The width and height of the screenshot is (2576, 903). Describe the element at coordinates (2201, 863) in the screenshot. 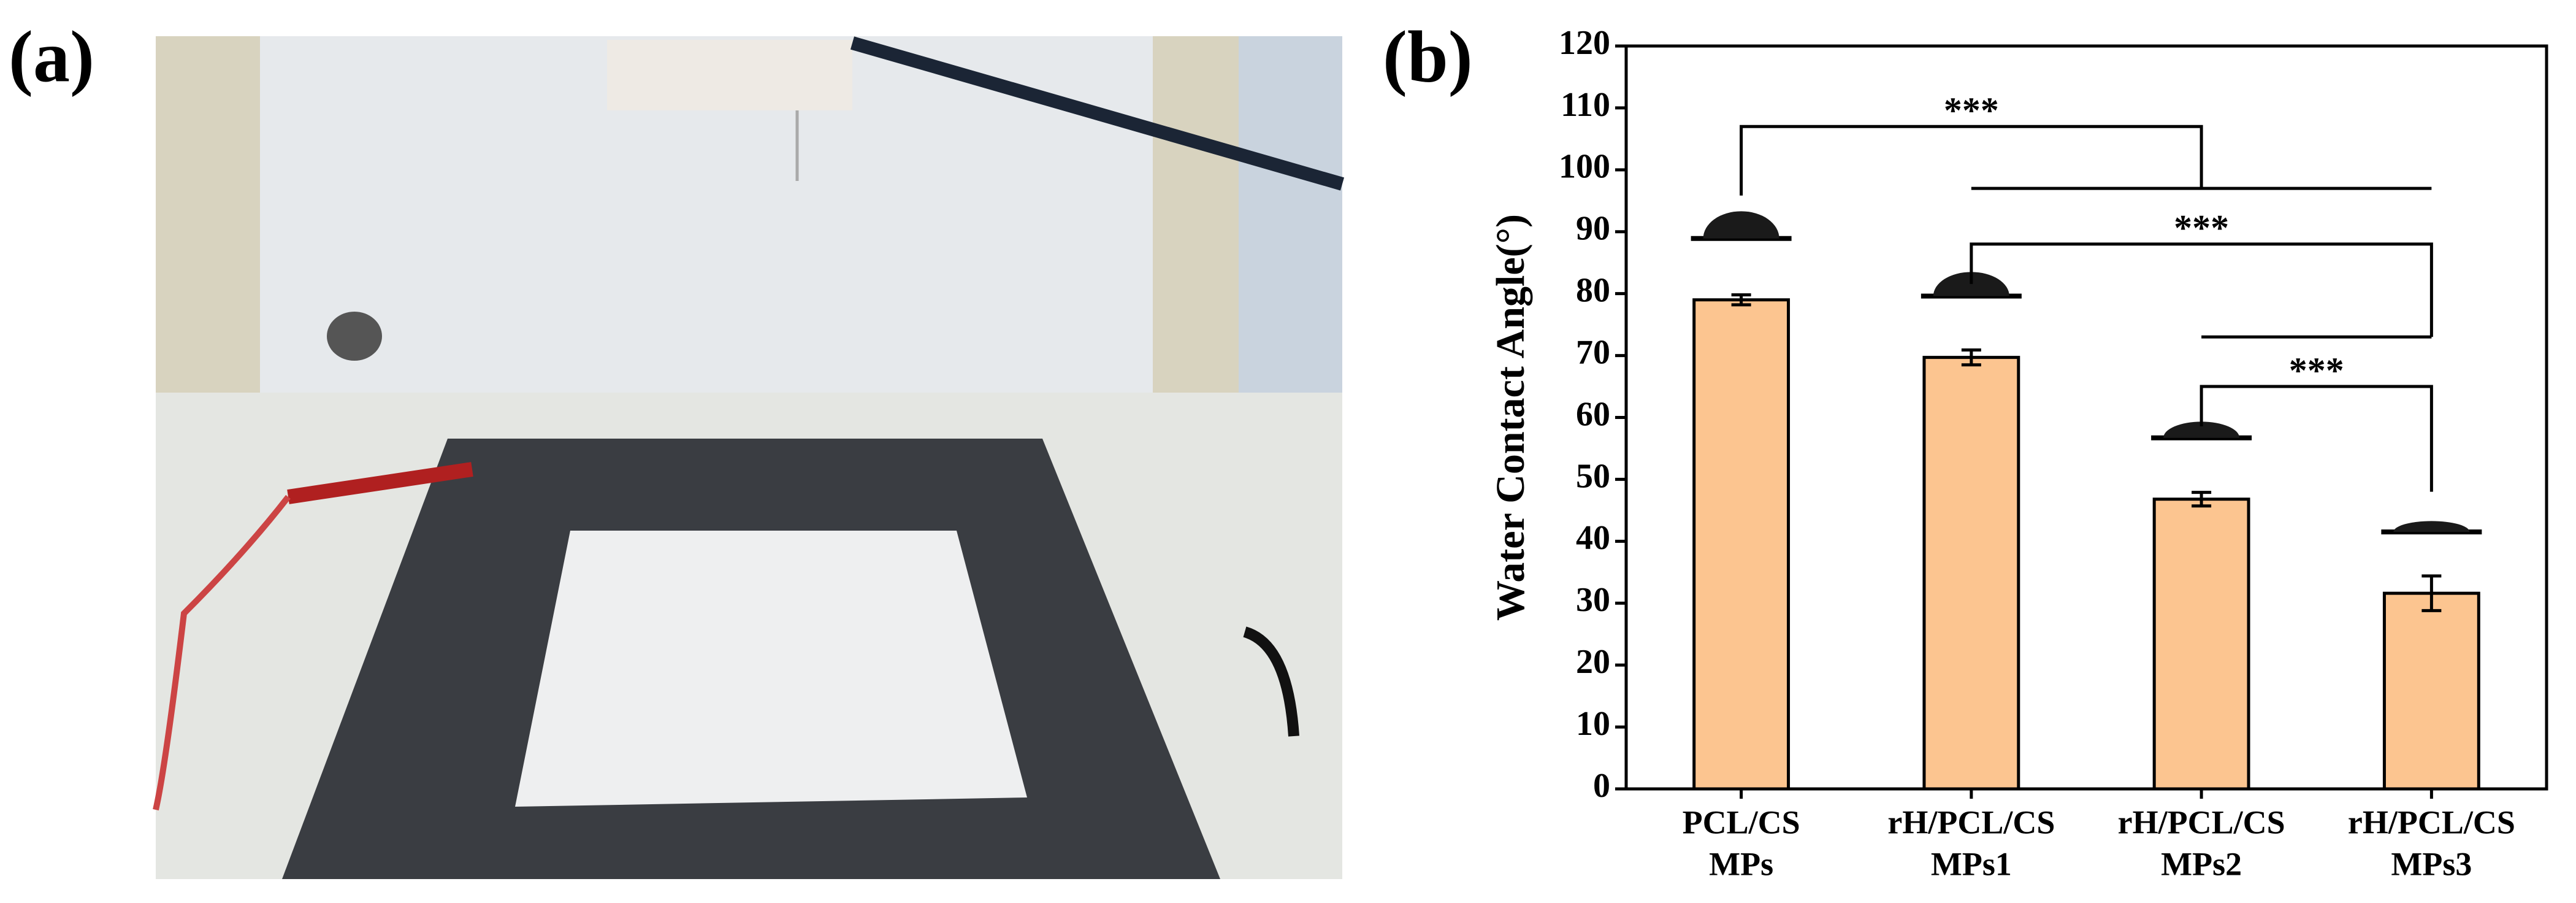

I see `x-tick-label: MPs2` at that location.